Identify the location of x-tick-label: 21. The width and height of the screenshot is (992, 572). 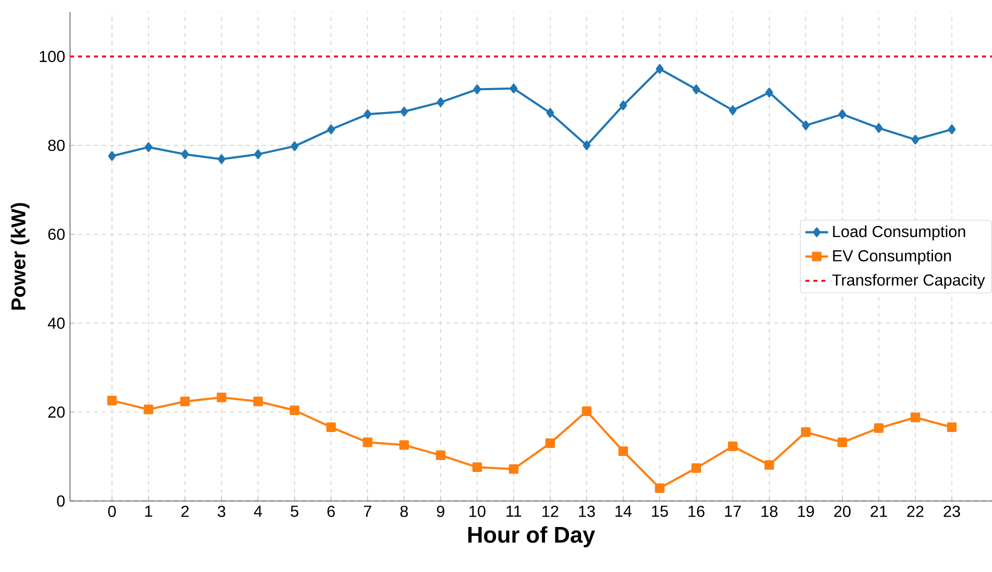
(878, 511).